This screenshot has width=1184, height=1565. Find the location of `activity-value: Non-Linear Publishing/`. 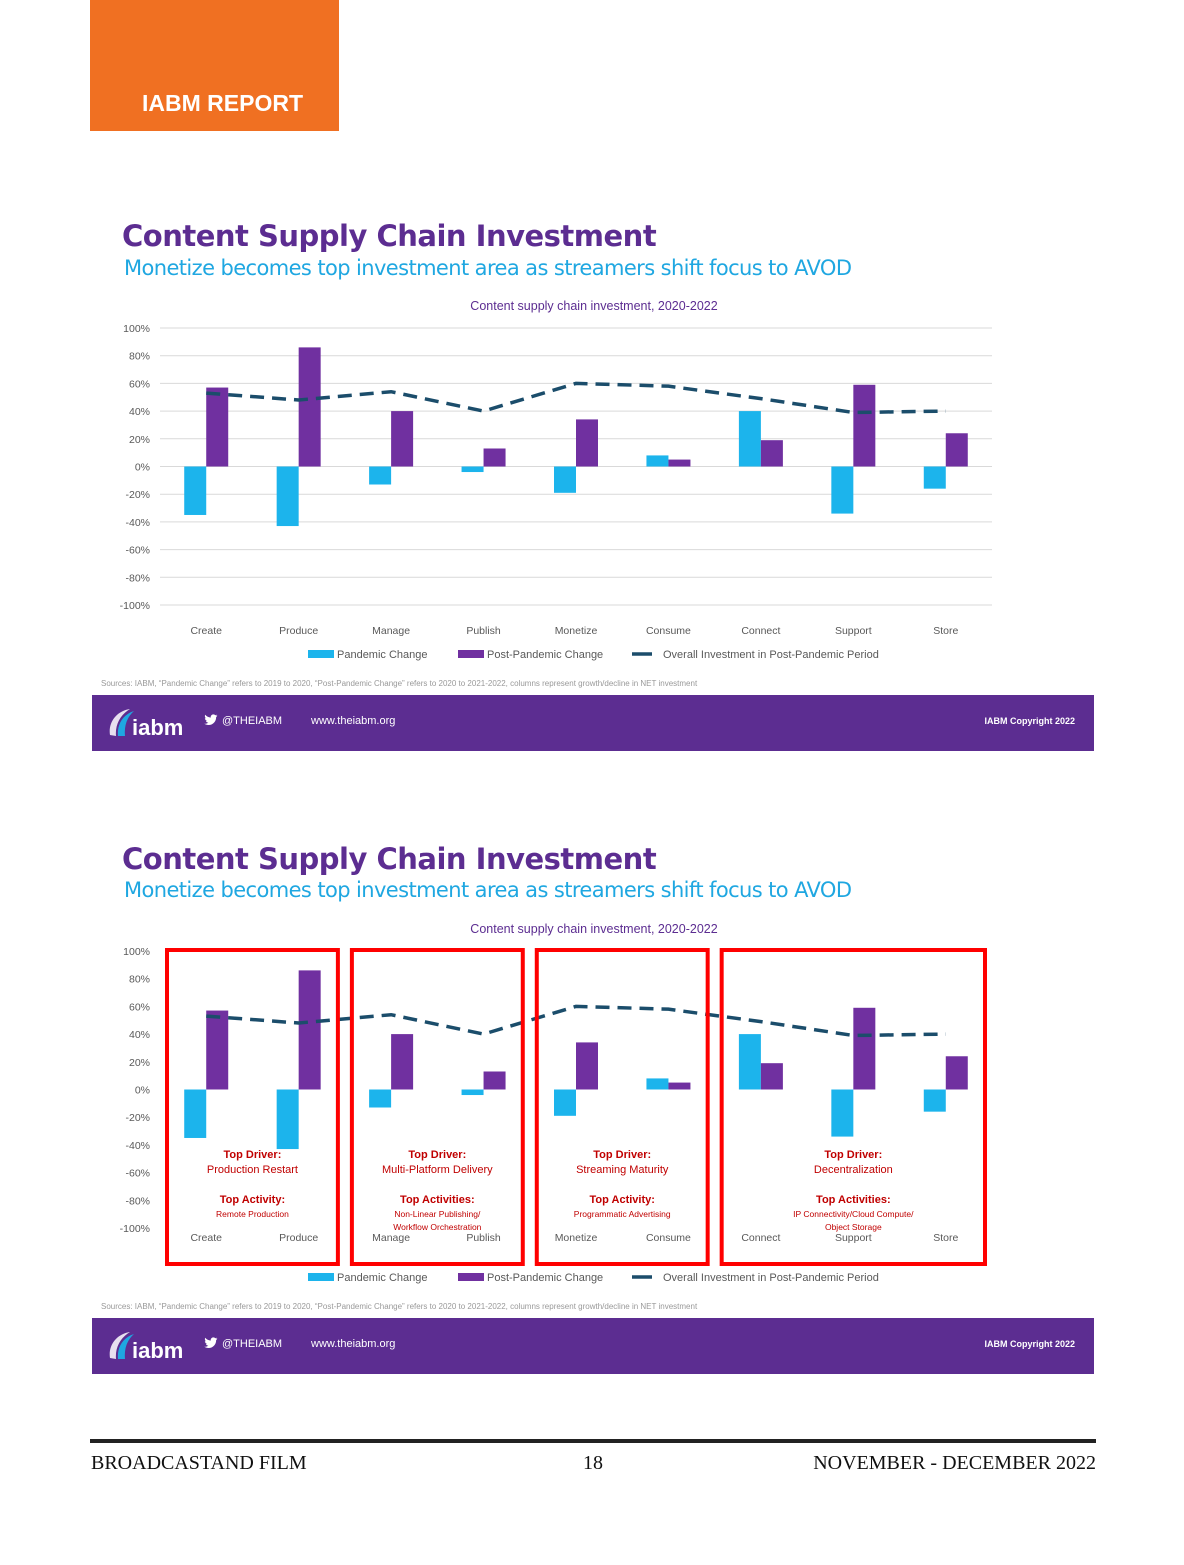

activity-value: Non-Linear Publishing/ is located at coordinates (437, 1214).